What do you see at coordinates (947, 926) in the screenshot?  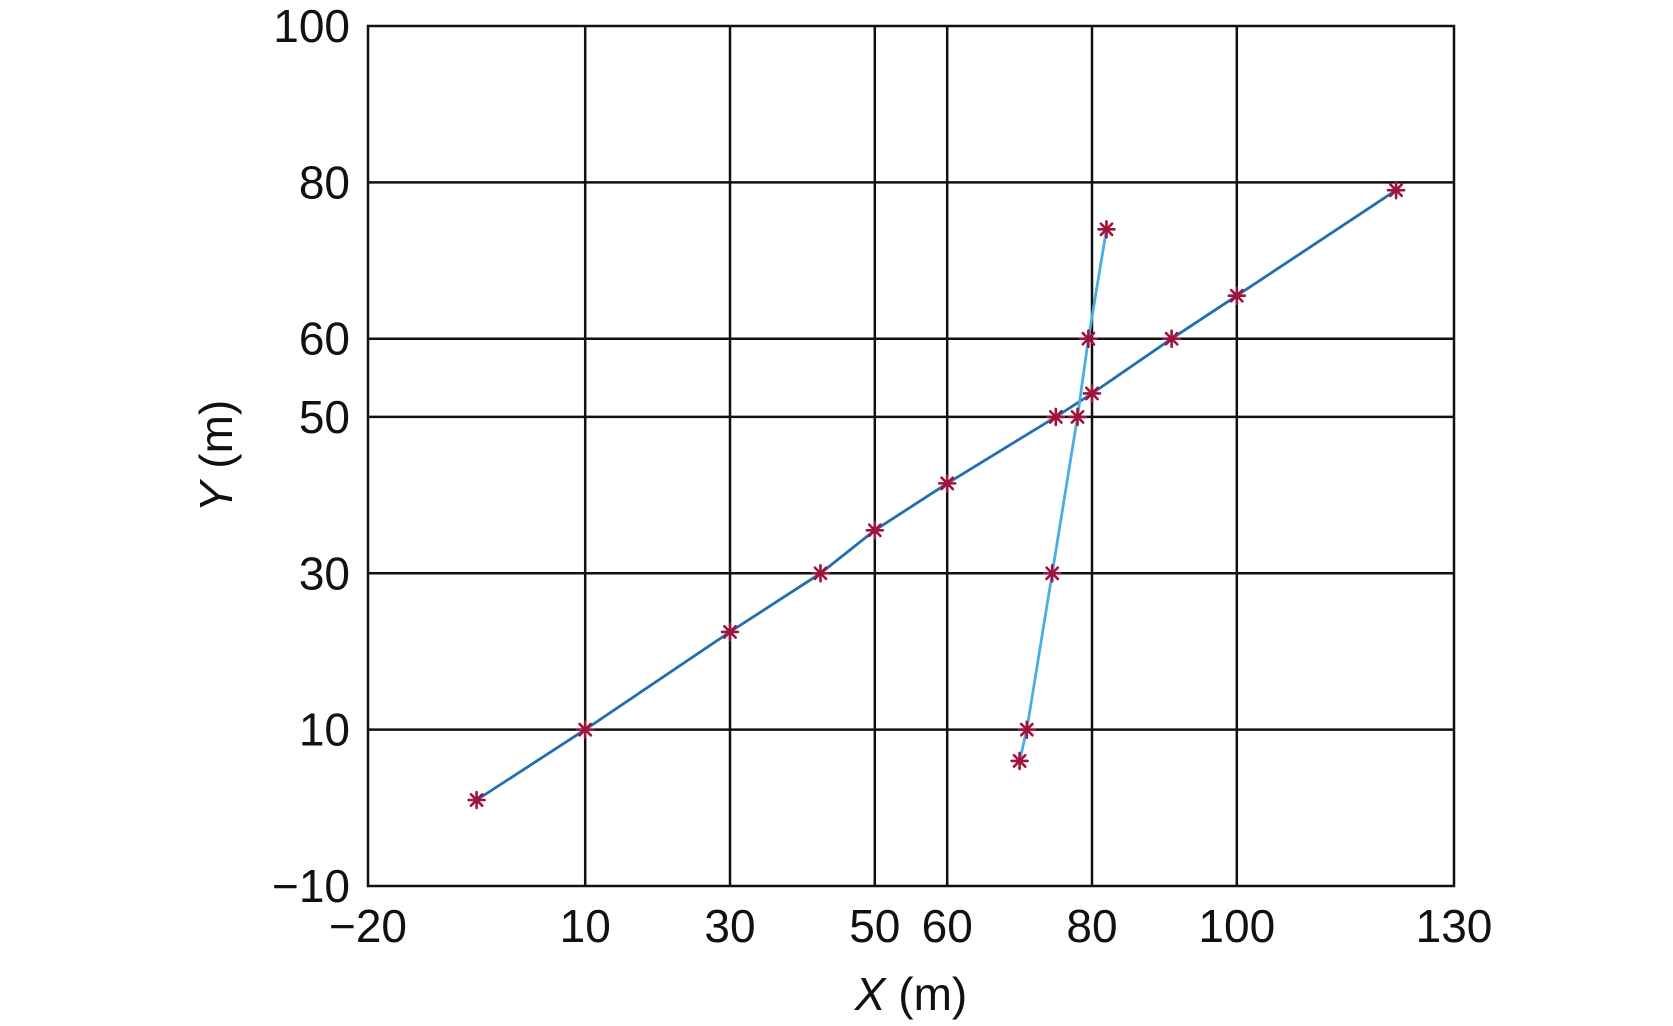 I see `x-tick-label: 60` at bounding box center [947, 926].